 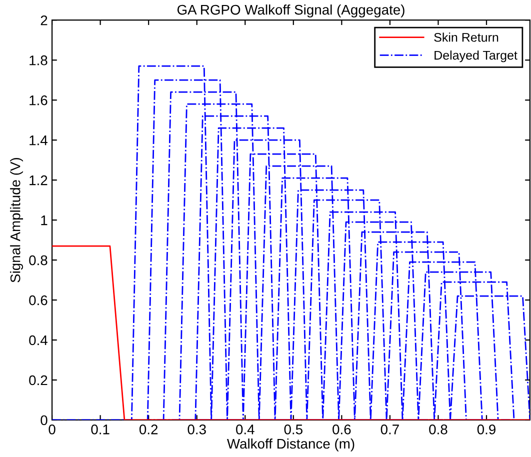 I want to click on y-tick-label: 1.8, so click(x=39, y=60).